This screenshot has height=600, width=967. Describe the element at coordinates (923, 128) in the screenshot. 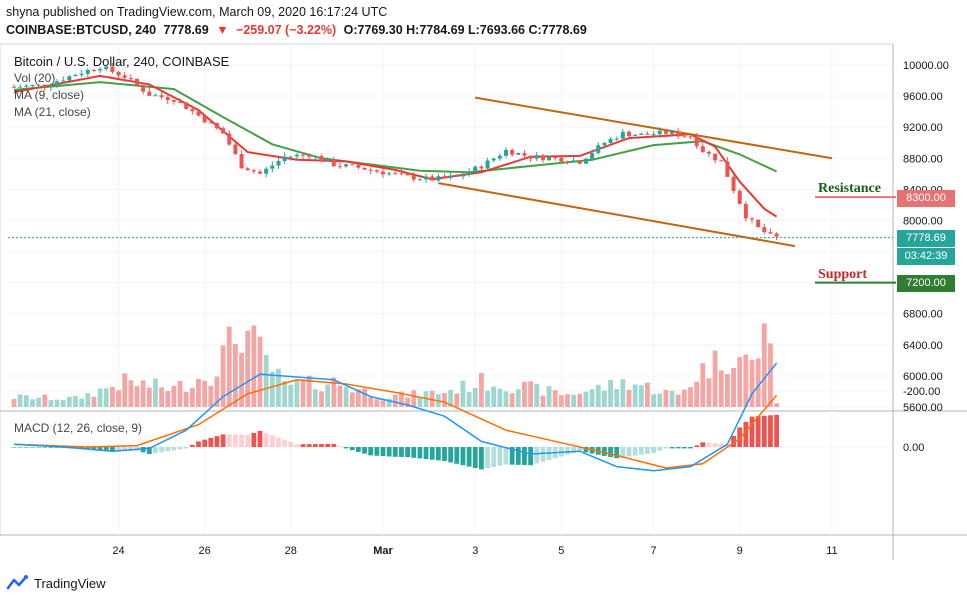

I see `price-tick-label: 9200.00` at that location.